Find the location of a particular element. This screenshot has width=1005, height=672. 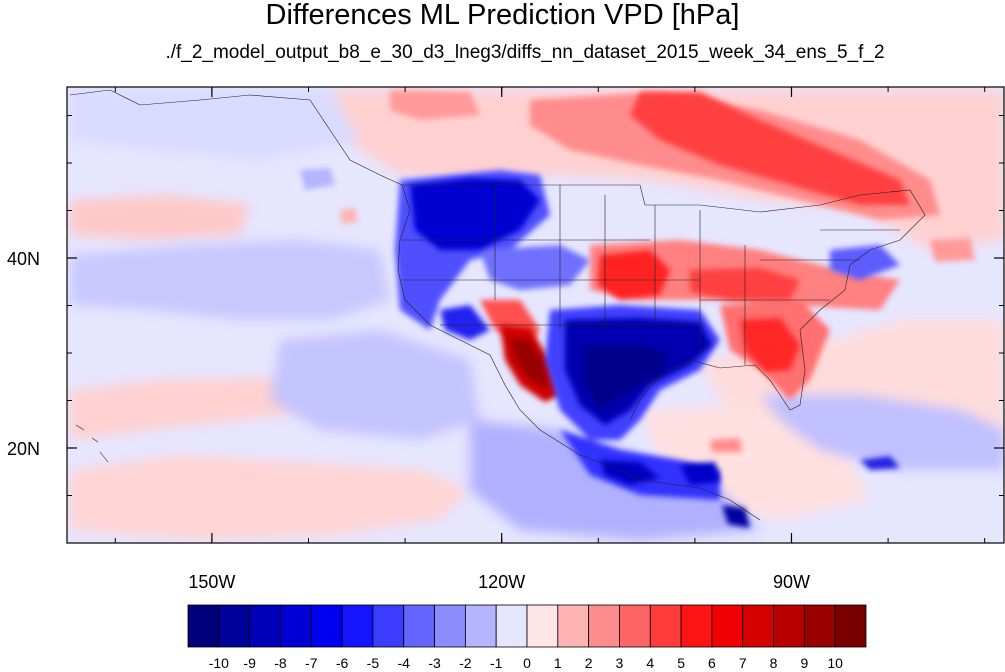

colorbar-label: 6 is located at coordinates (712, 663).